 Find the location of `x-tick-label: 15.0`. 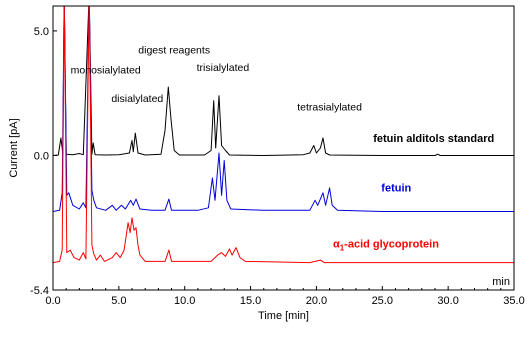

x-tick-label: 15.0 is located at coordinates (250, 301).